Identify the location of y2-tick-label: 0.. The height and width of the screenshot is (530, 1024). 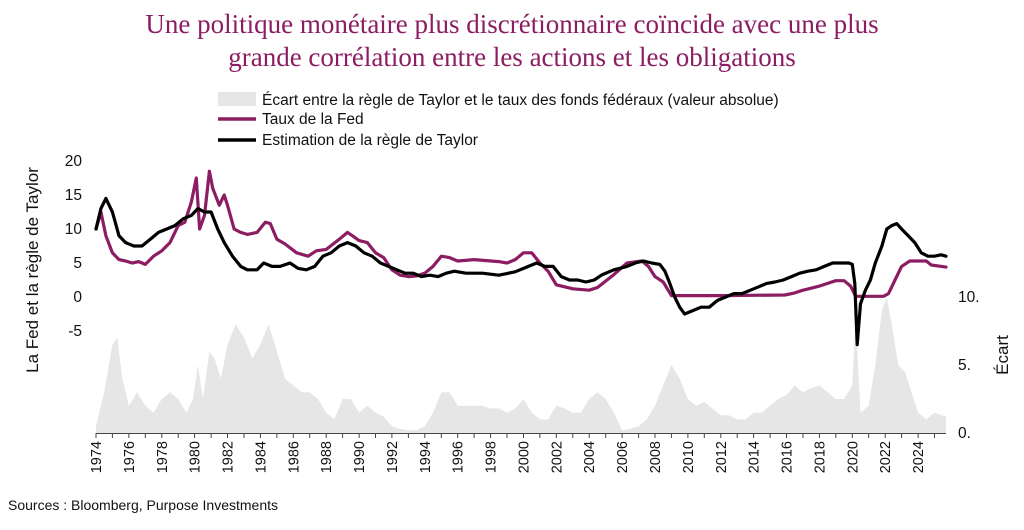
(964, 433).